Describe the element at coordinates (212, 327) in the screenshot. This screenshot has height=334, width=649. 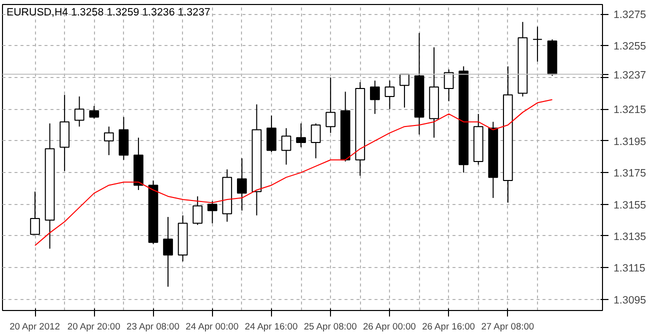
I see `x-tick-label: 24 Apr 00:00` at that location.